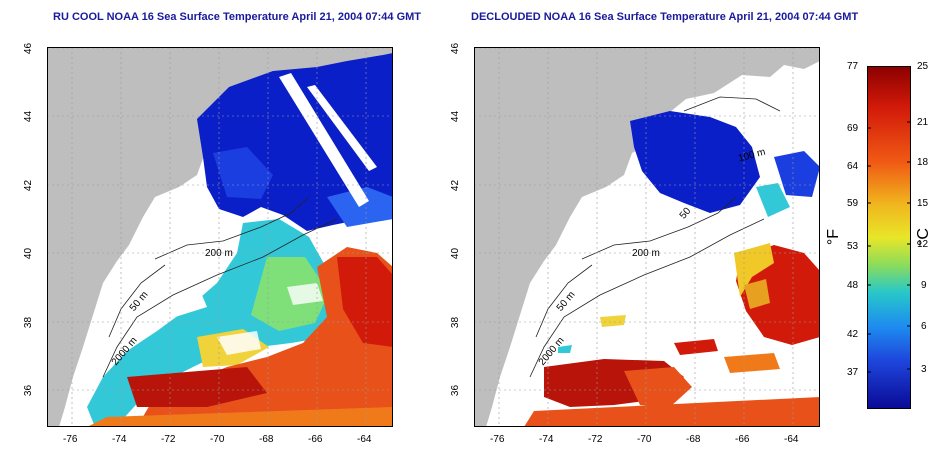 The image size is (950, 475). Describe the element at coordinates (732, 104) in the screenshot. I see `isobath-100m` at that location.